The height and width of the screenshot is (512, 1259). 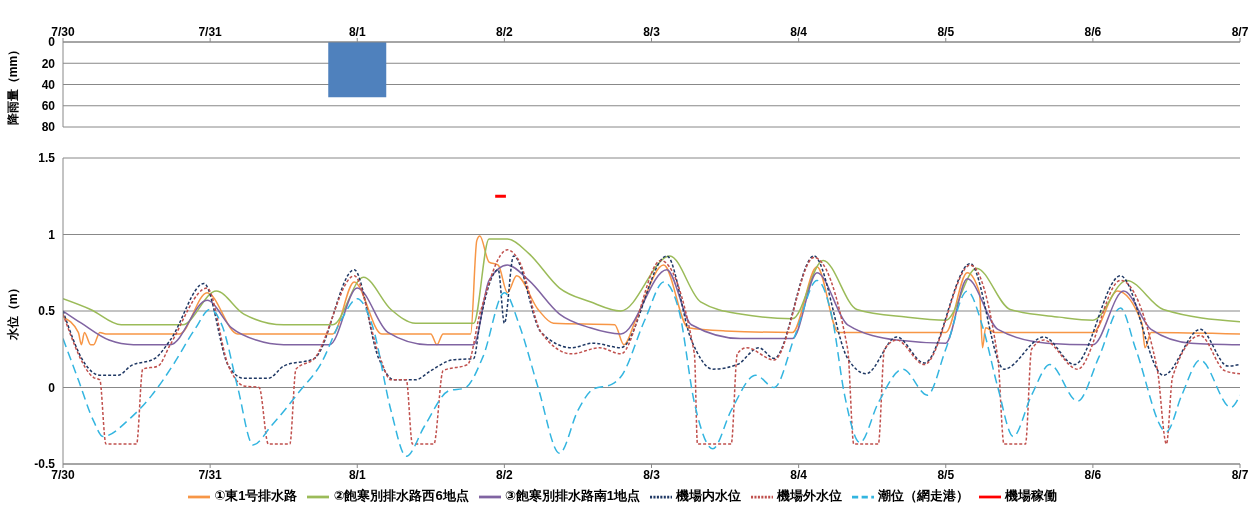 I want to click on legend-label: ②飽寒別排水路西6地点, so click(x=401, y=496).